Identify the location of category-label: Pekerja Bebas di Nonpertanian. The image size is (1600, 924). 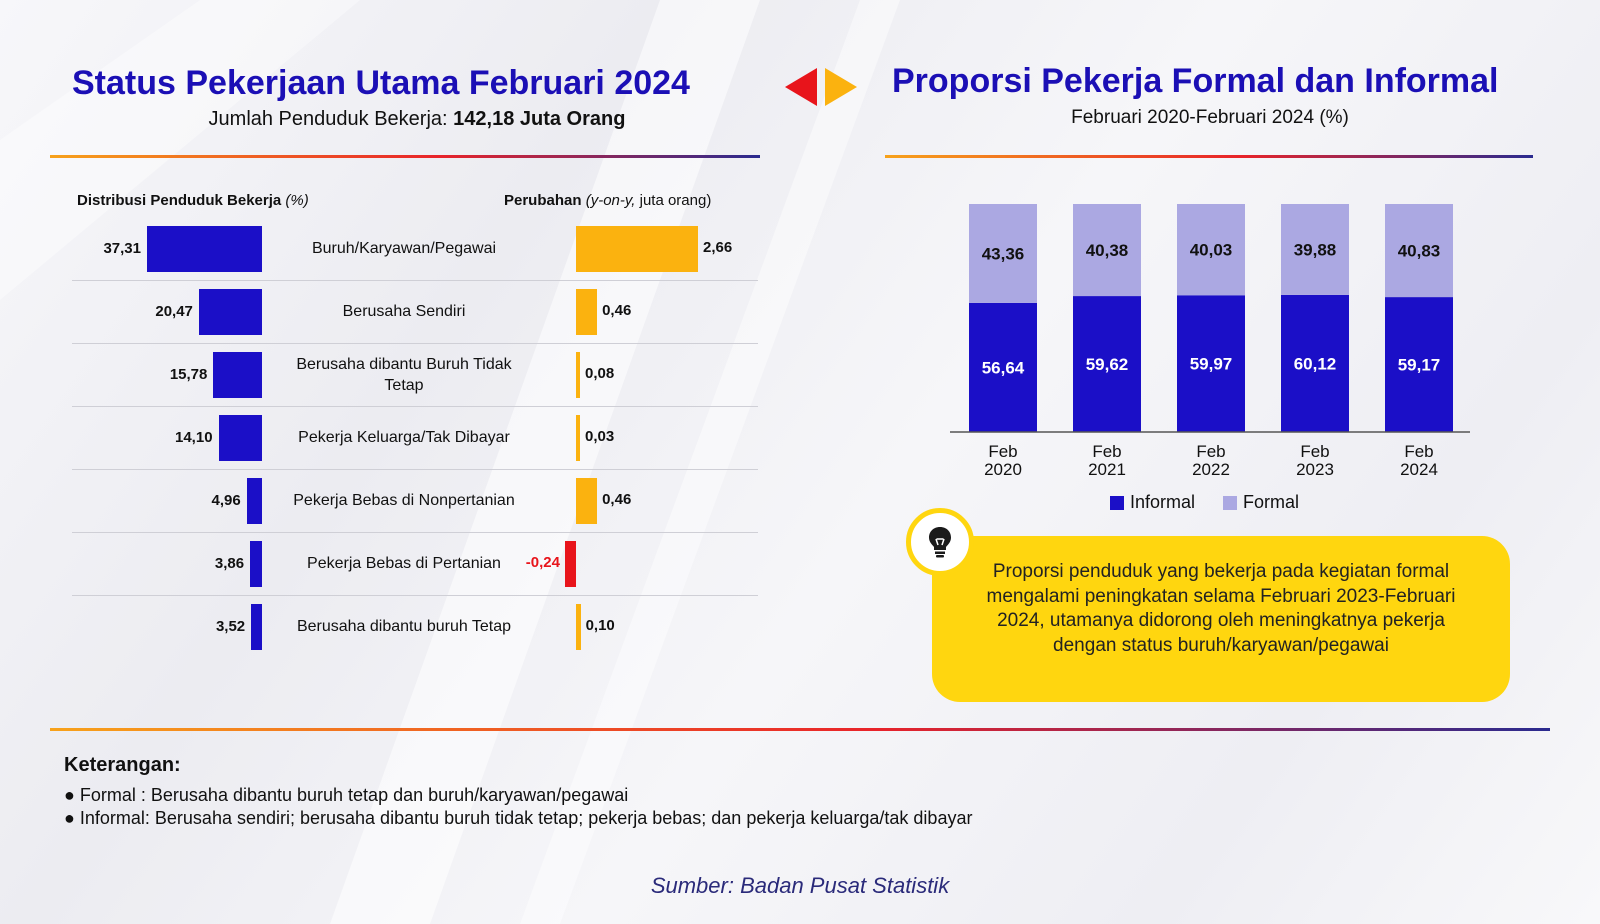
(404, 500).